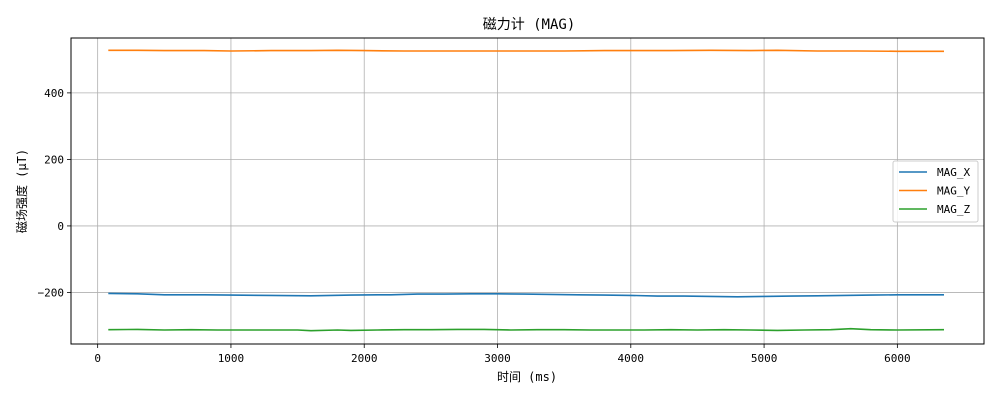  What do you see at coordinates (526, 329) in the screenshot?
I see `series-line-mag-z` at bounding box center [526, 329].